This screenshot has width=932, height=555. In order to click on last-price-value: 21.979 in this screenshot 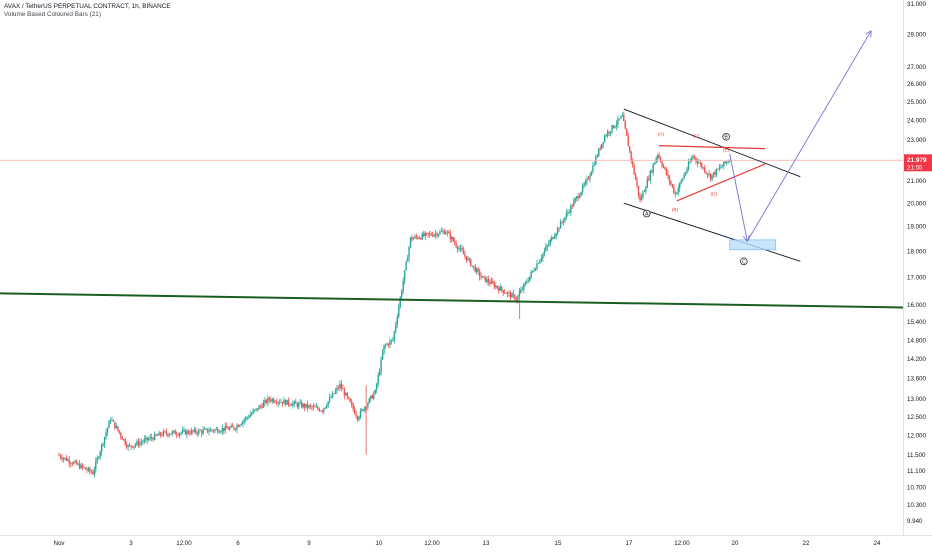, I will do `click(917, 160)`.